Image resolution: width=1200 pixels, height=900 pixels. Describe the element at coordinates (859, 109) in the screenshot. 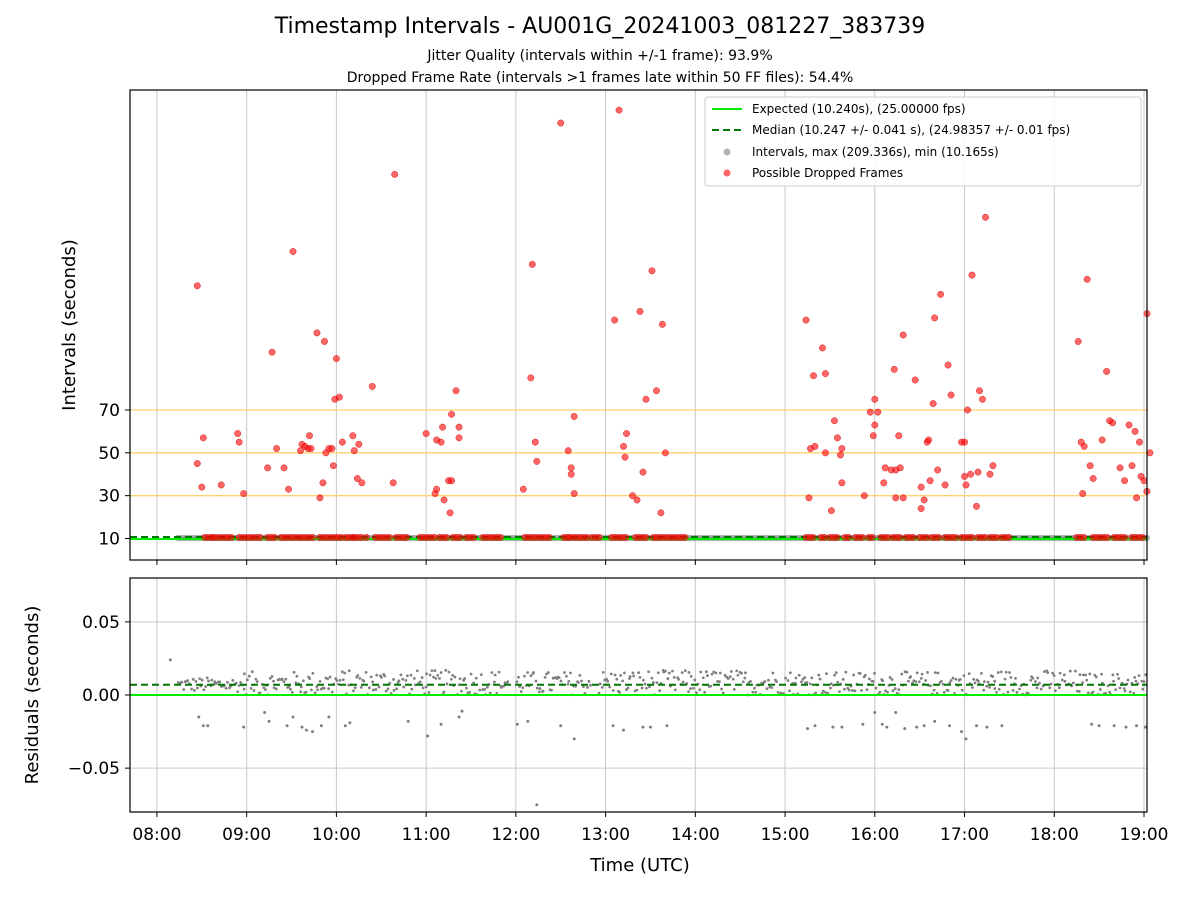

I see `legend-expected-label: Expected (10.240s), (25.00000 fps)` at that location.